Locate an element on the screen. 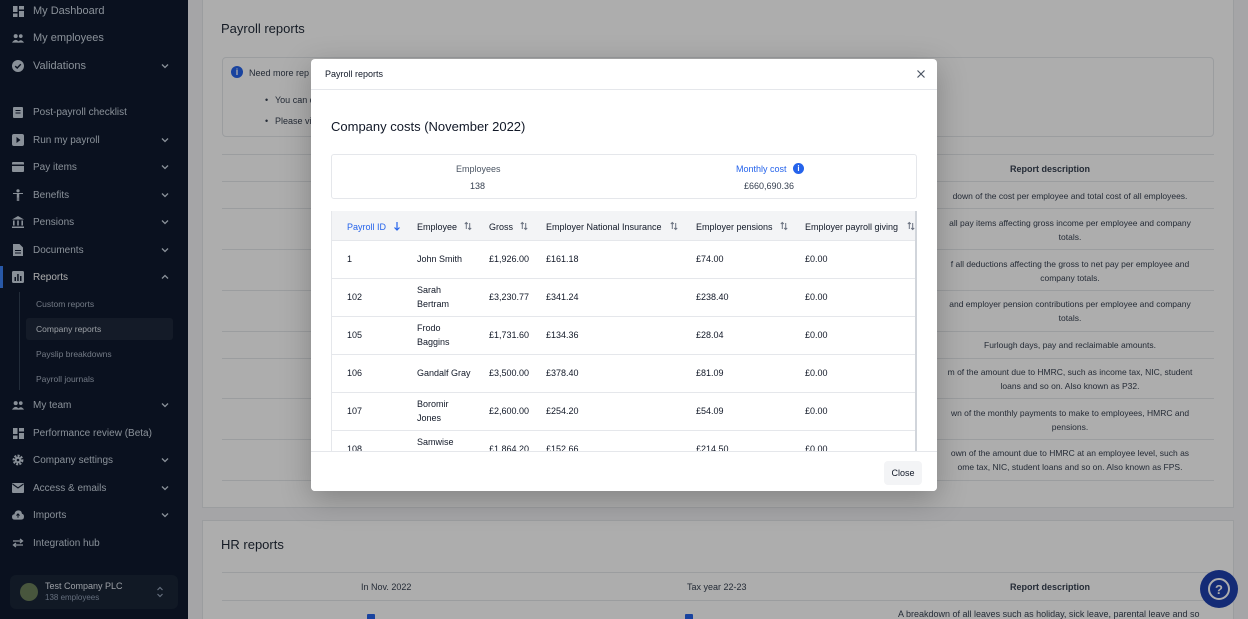 The height and width of the screenshot is (619, 1248). column-header-employee: Employee is located at coordinates (437, 227).